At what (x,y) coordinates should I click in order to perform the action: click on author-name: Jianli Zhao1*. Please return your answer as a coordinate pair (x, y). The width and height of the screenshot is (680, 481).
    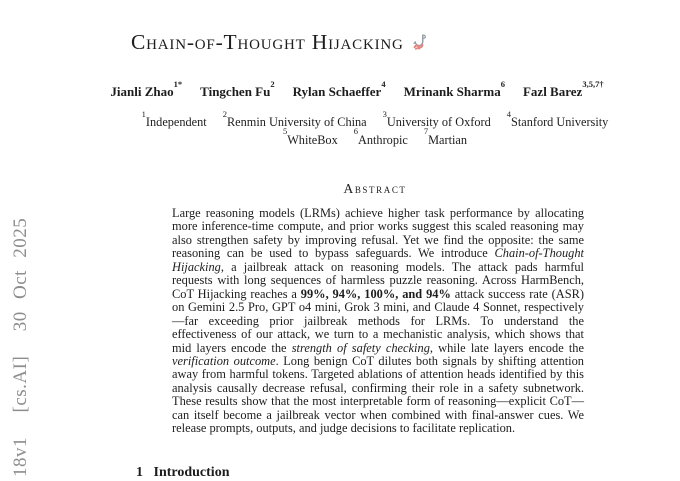
    Looking at the image, I should click on (146, 89).